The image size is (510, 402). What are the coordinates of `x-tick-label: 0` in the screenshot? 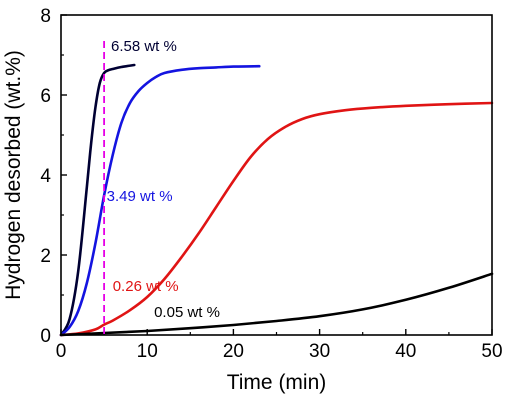 It's located at (61, 351).